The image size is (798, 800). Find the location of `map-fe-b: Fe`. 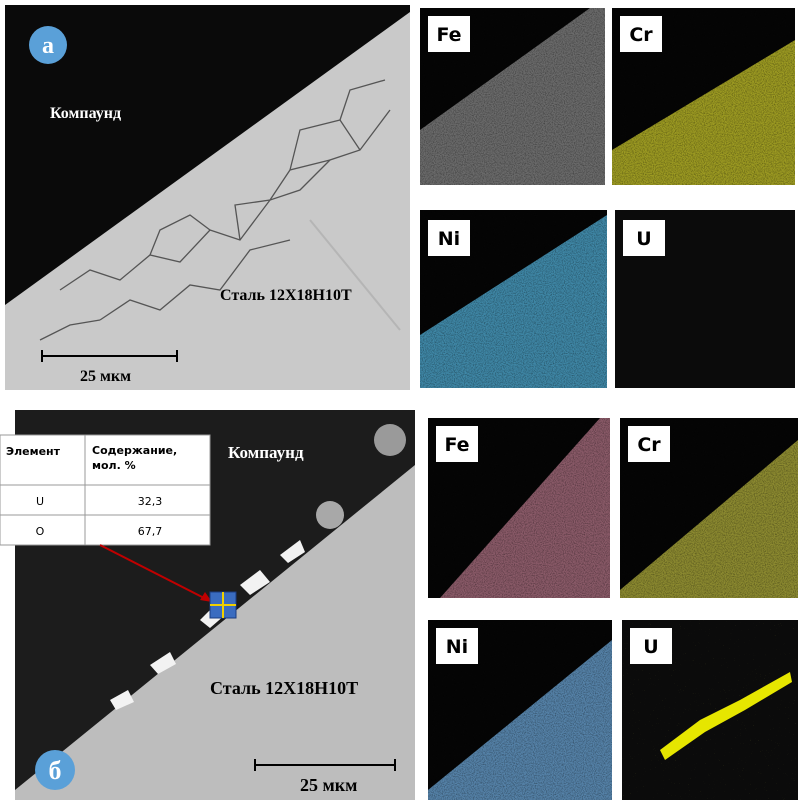

map-fe-b: Fe is located at coordinates (519, 508).